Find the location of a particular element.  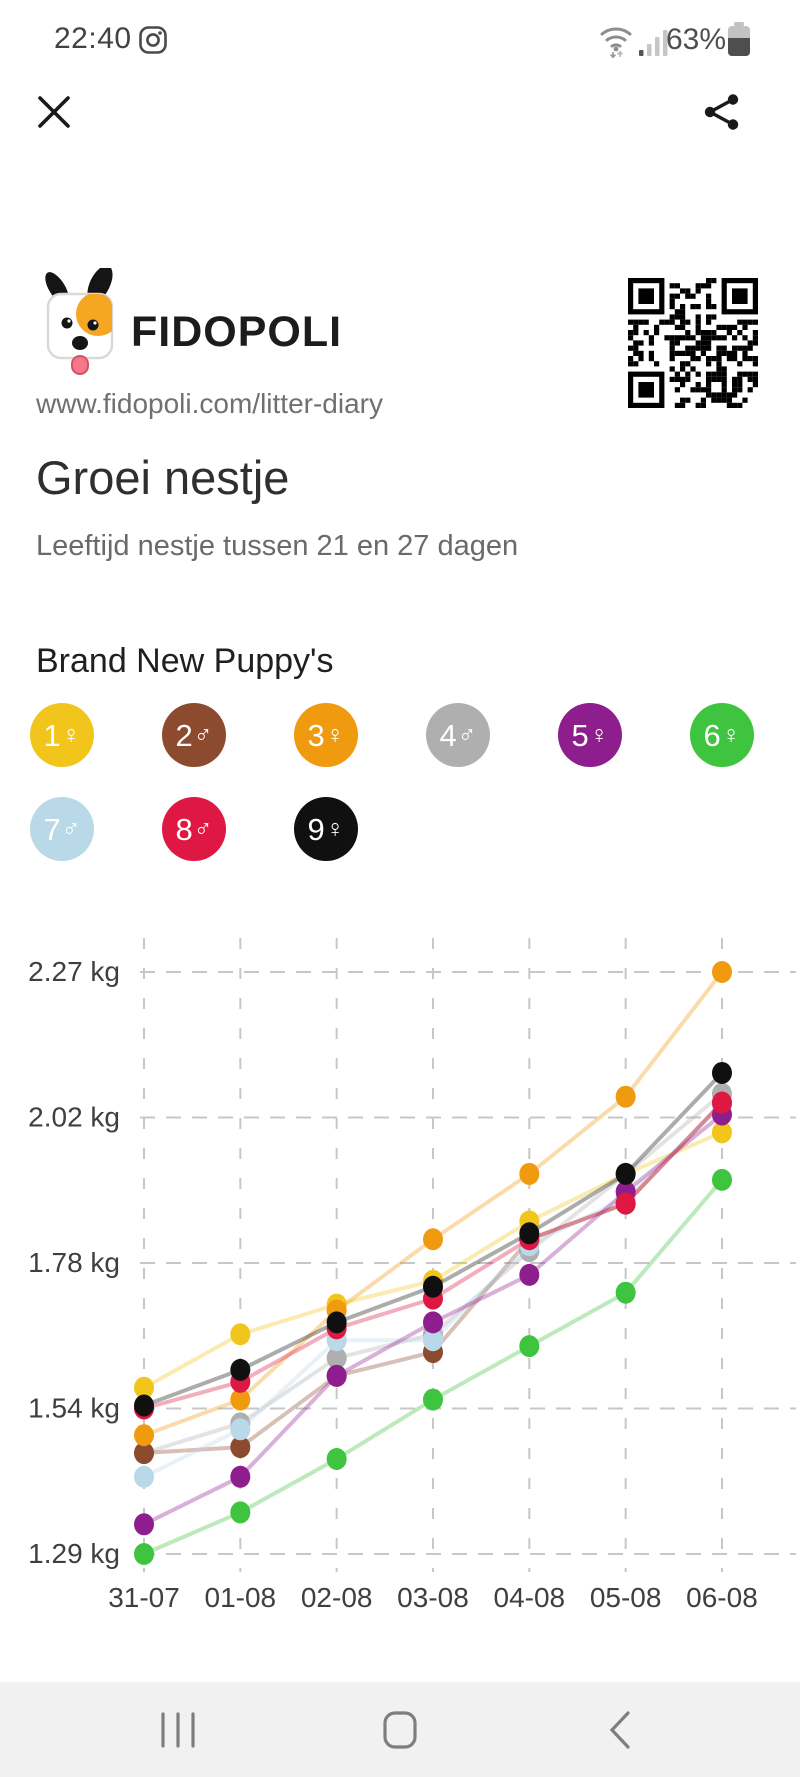

instagram-icon is located at coordinates (153, 40).